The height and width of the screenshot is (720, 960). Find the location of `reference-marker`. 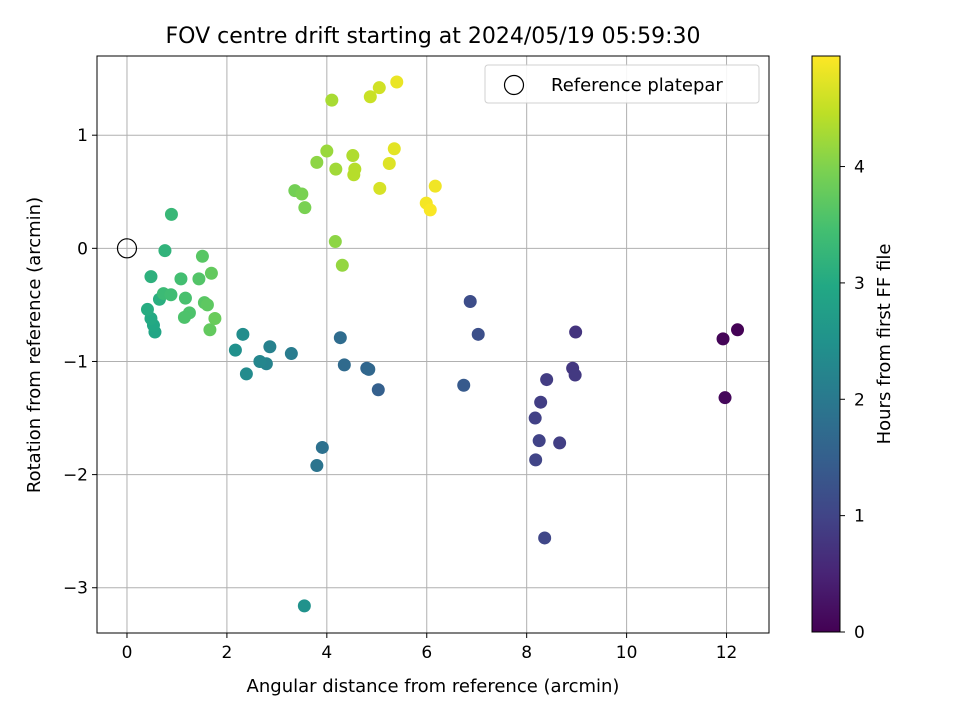

reference-marker is located at coordinates (127, 248).